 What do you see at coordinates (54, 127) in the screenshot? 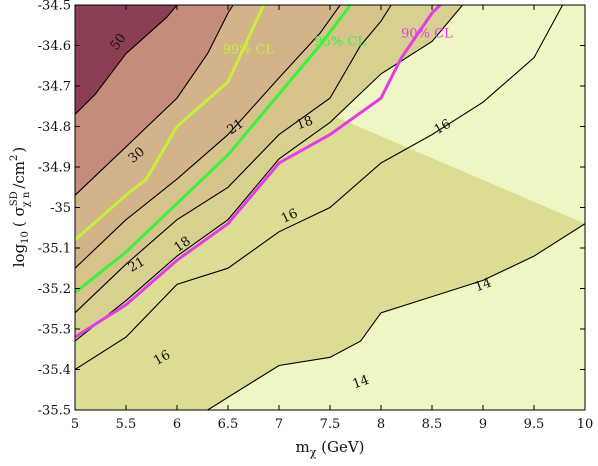
I see `y-tick-label: -34.8` at bounding box center [54, 127].